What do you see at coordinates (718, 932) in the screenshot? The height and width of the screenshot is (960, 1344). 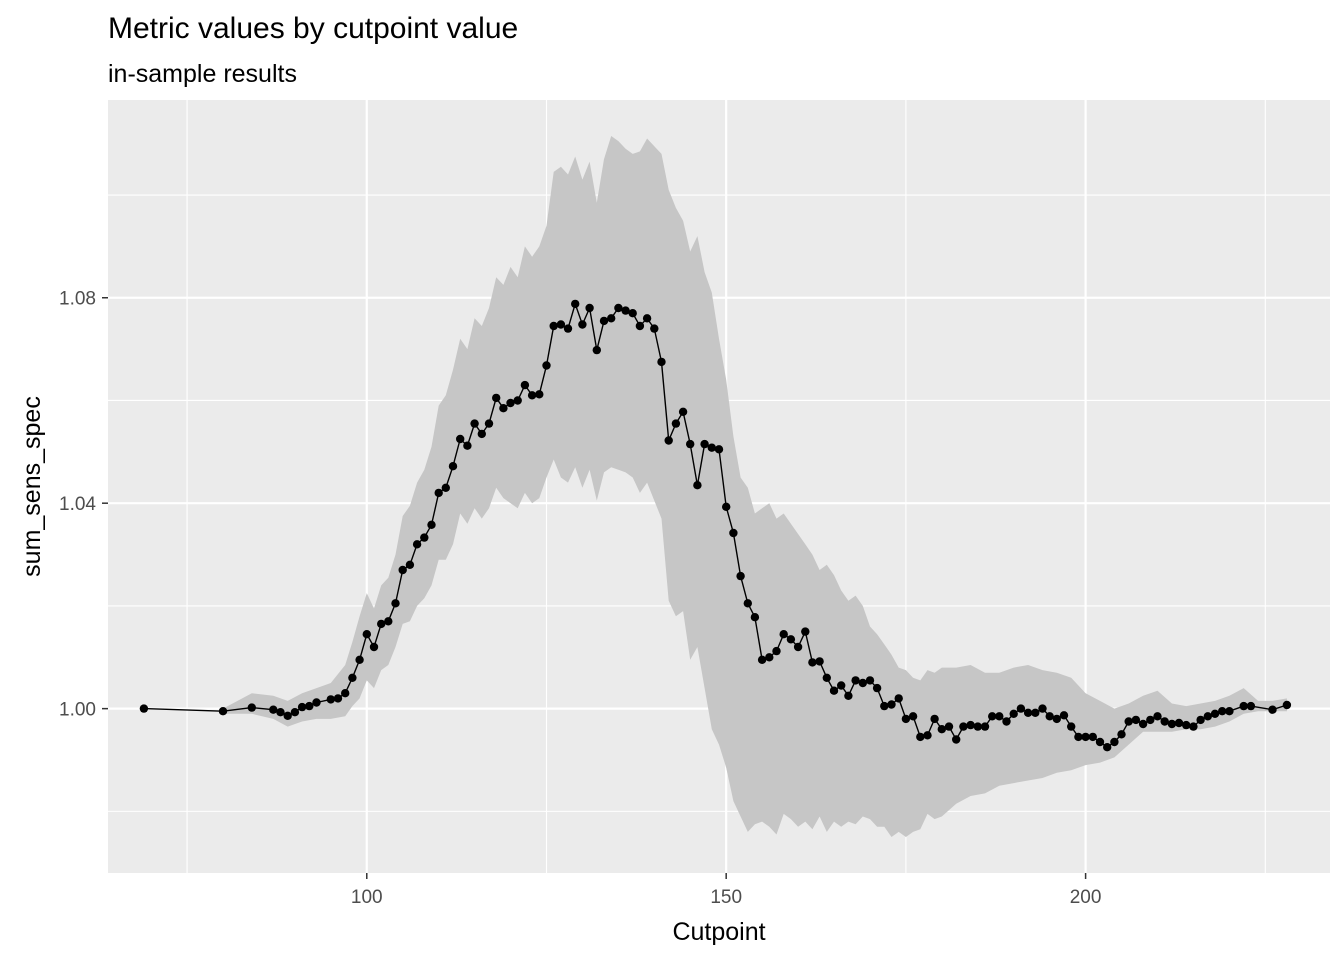 I see `x-axis-title: Cutpoint` at bounding box center [718, 932].